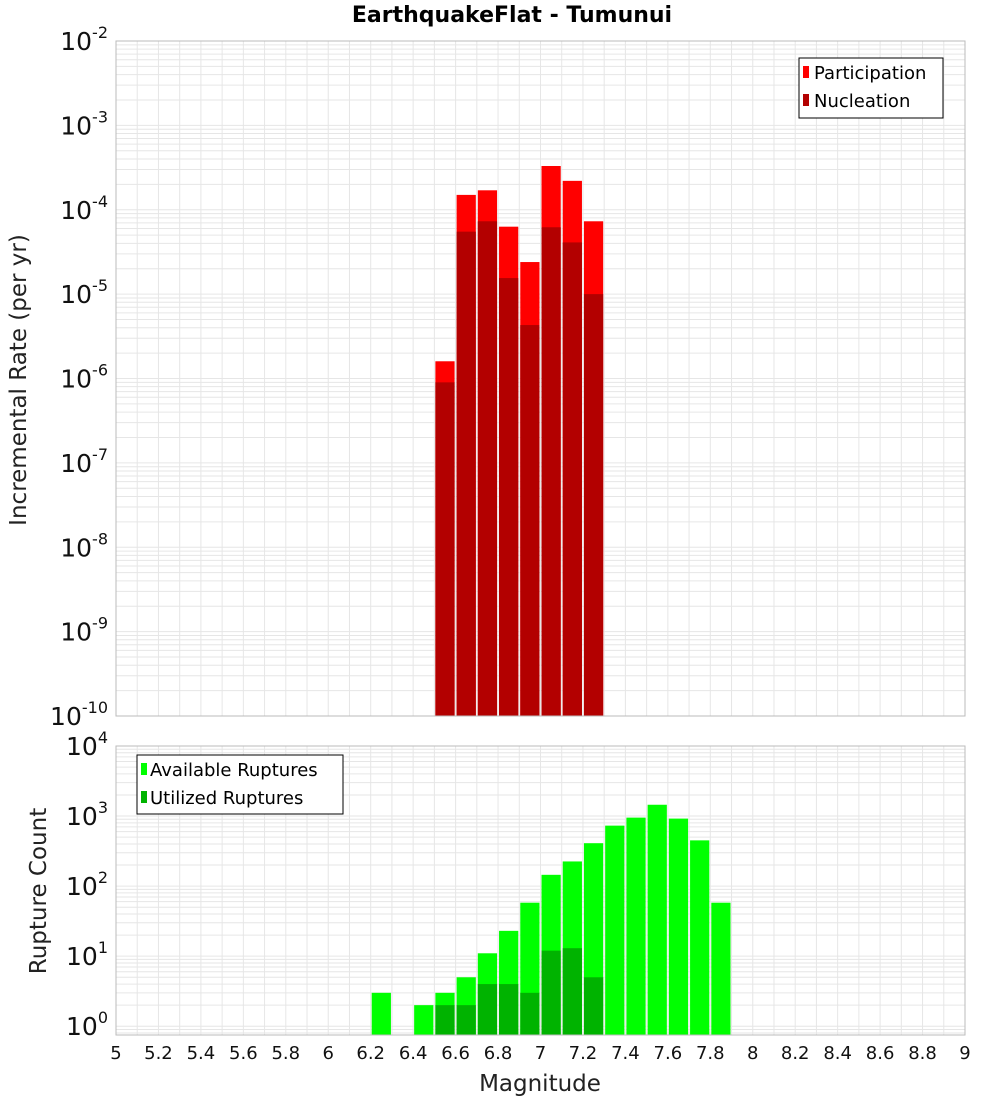 The image size is (1000, 1100). What do you see at coordinates (328, 1053) in the screenshot?
I see `x-tick-label: 6` at bounding box center [328, 1053].